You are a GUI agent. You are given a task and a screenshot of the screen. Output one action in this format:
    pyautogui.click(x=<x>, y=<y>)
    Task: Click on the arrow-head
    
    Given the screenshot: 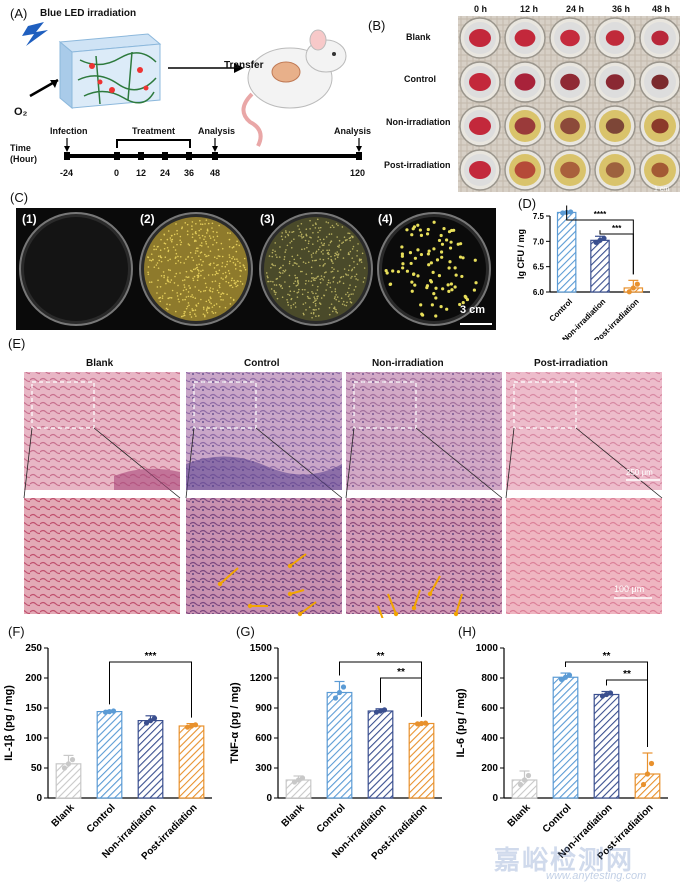 What is the action you would take?
    pyautogui.click(x=414, y=608)
    